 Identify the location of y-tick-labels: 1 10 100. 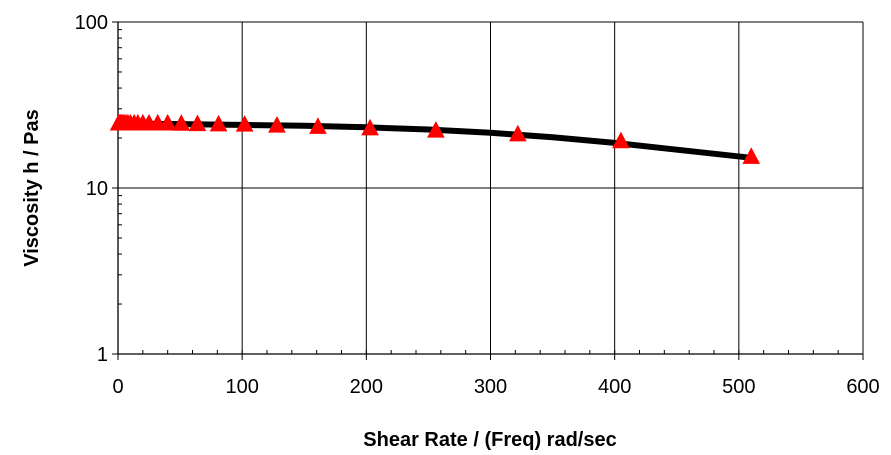
(91, 189).